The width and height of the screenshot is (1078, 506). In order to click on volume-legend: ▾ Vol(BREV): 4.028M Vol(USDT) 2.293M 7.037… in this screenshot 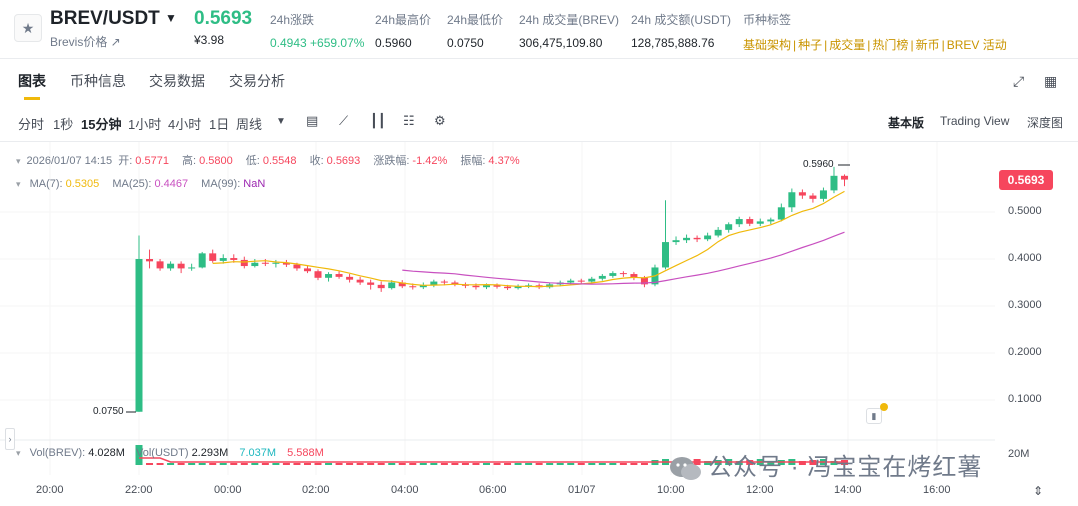, I will do `click(170, 453)`.